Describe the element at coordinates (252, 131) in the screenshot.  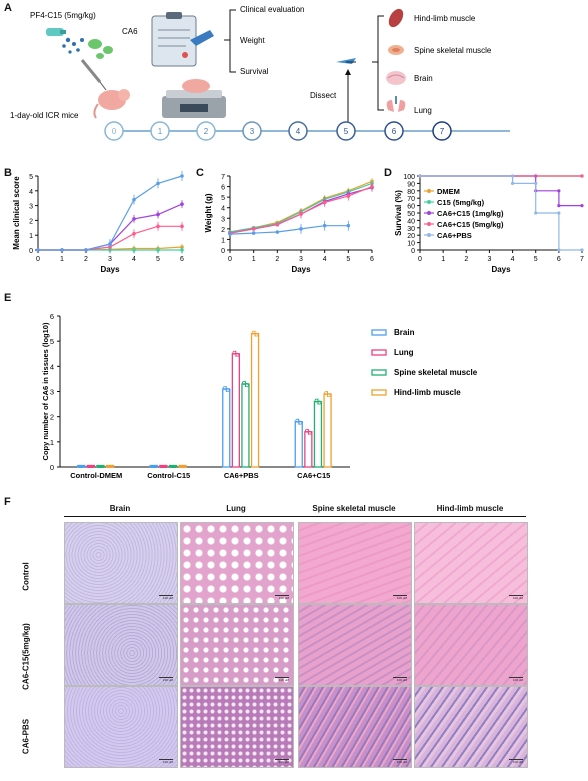
I see `timeline-day-3: 3` at that location.